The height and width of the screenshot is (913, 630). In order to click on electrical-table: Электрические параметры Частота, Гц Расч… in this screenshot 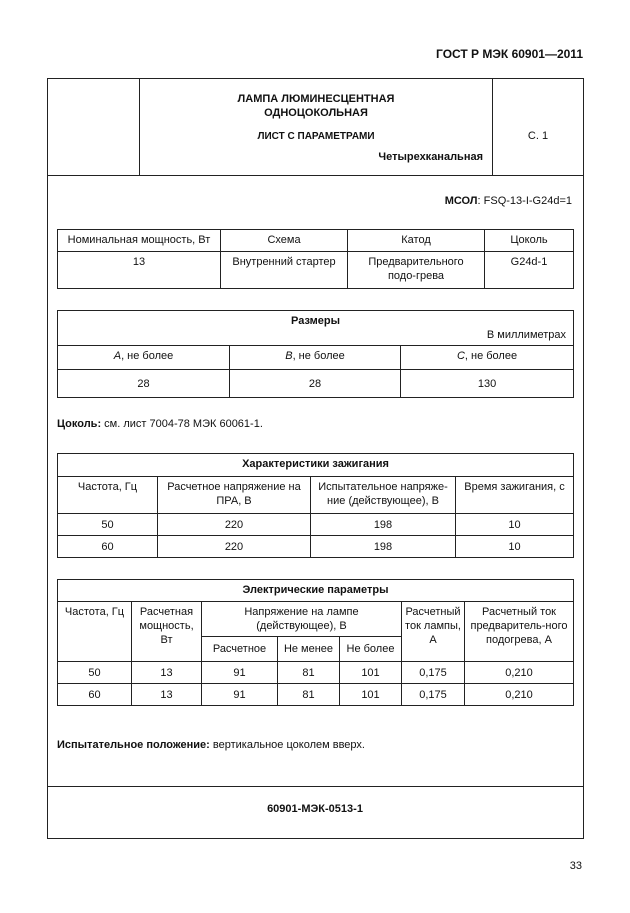, I will do `click(315, 642)`.